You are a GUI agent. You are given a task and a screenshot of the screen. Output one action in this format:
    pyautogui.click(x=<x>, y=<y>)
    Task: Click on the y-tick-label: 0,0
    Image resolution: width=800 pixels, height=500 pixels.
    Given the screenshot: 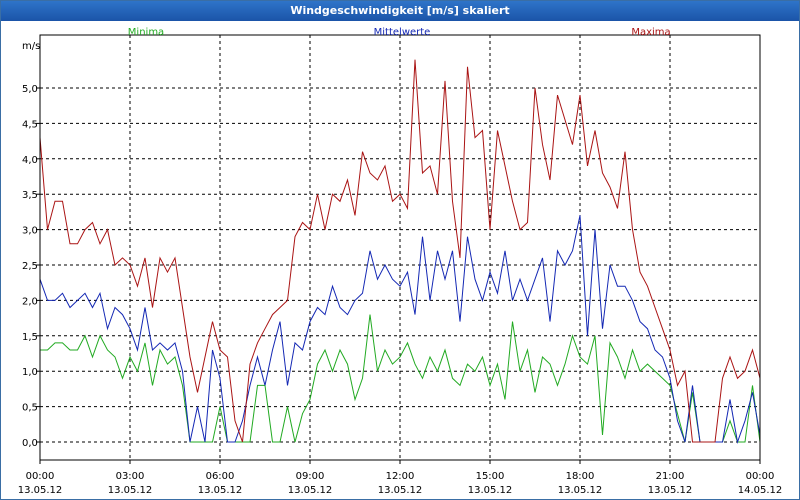 What is the action you would take?
    pyautogui.click(x=30, y=443)
    